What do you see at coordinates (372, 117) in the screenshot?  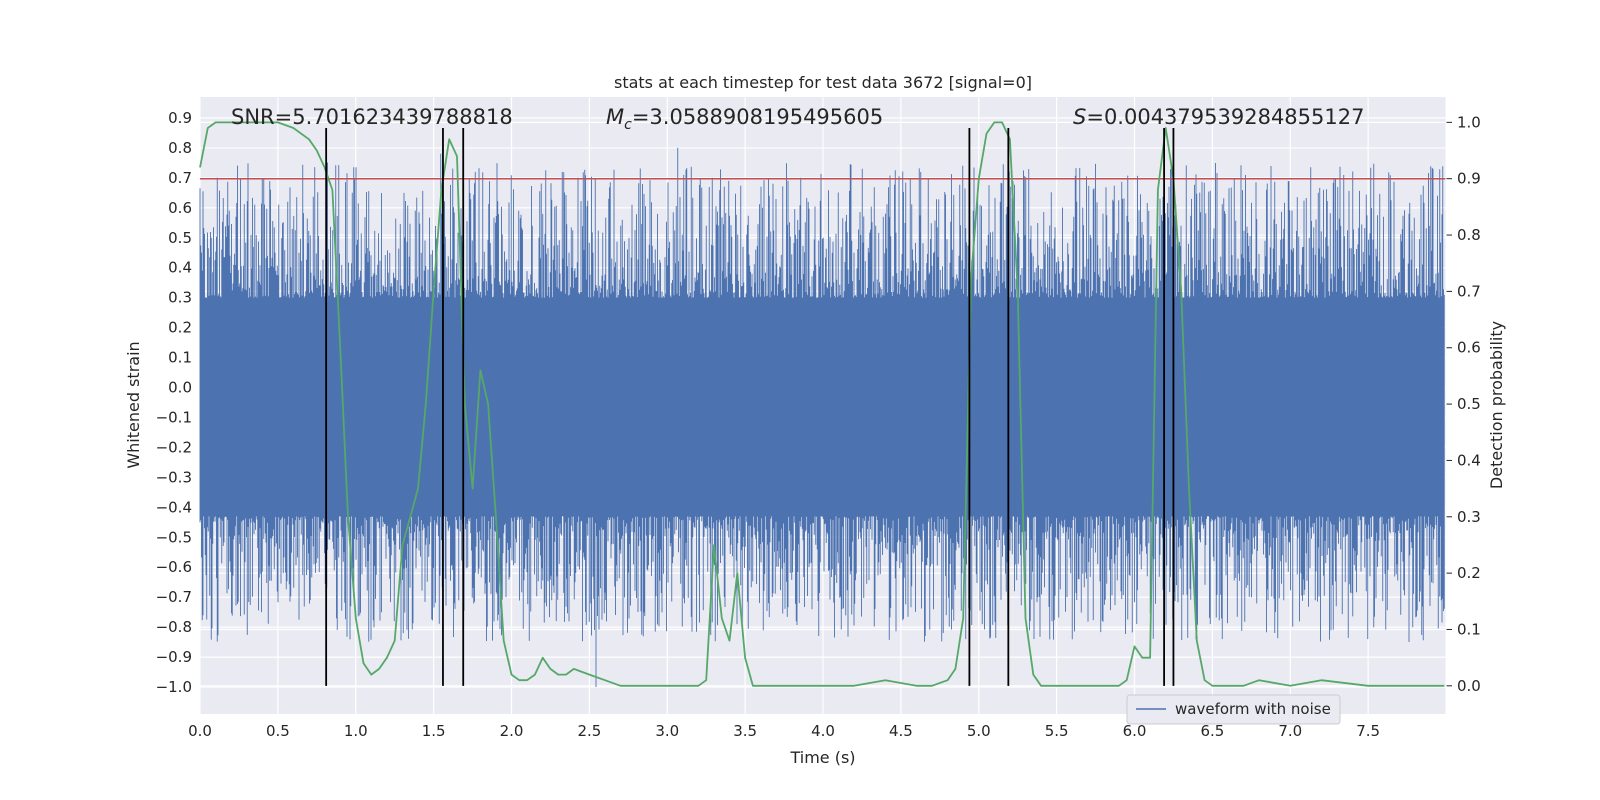 I see `snr-annotation: SNR=5.701623439788818` at bounding box center [372, 117].